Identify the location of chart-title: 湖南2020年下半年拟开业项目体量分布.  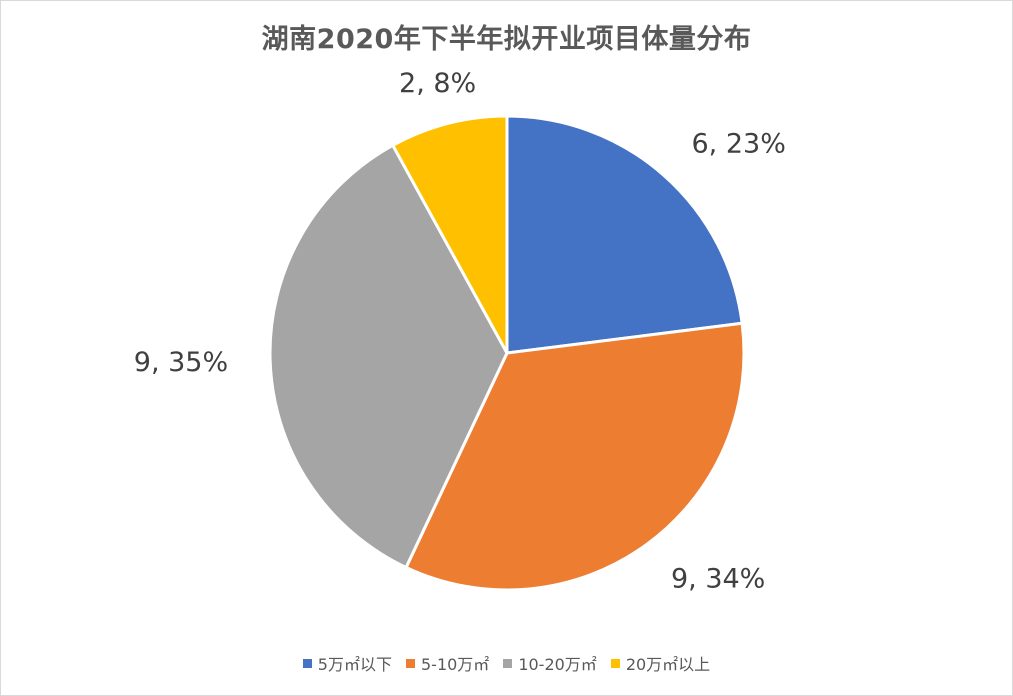
(506, 39).